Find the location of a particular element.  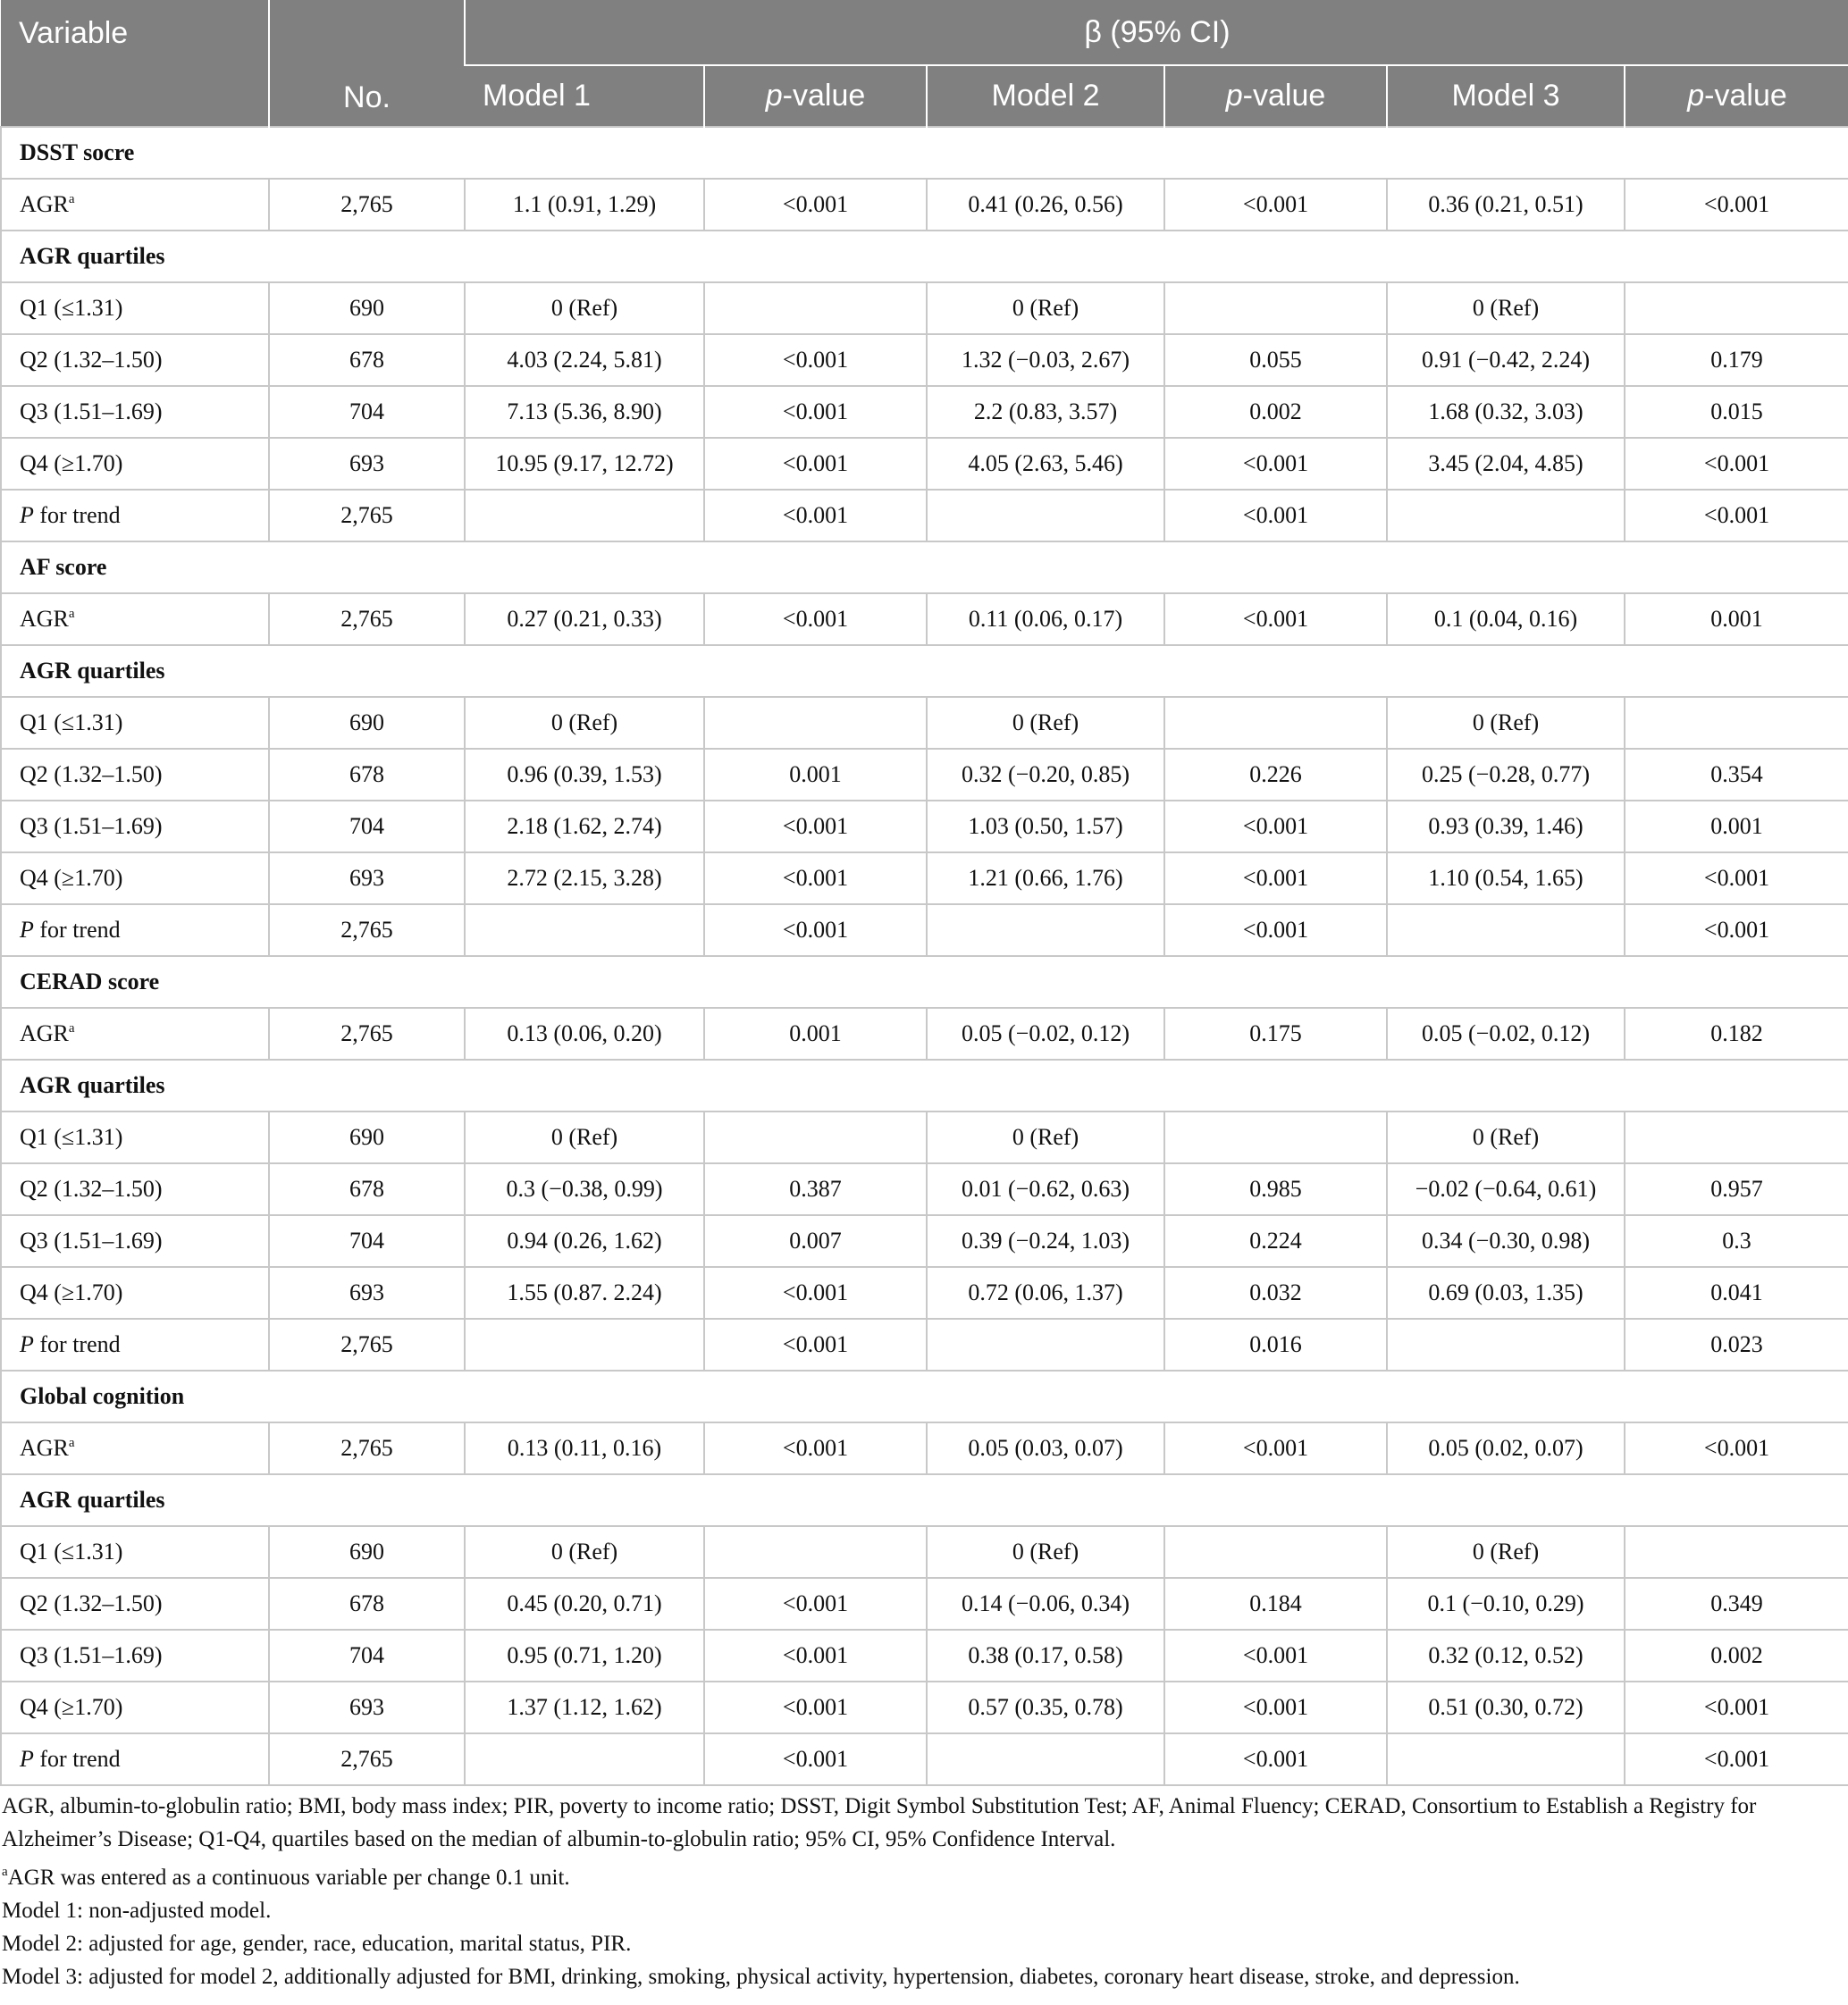

cell: 0.3 is located at coordinates (1736, 1241).